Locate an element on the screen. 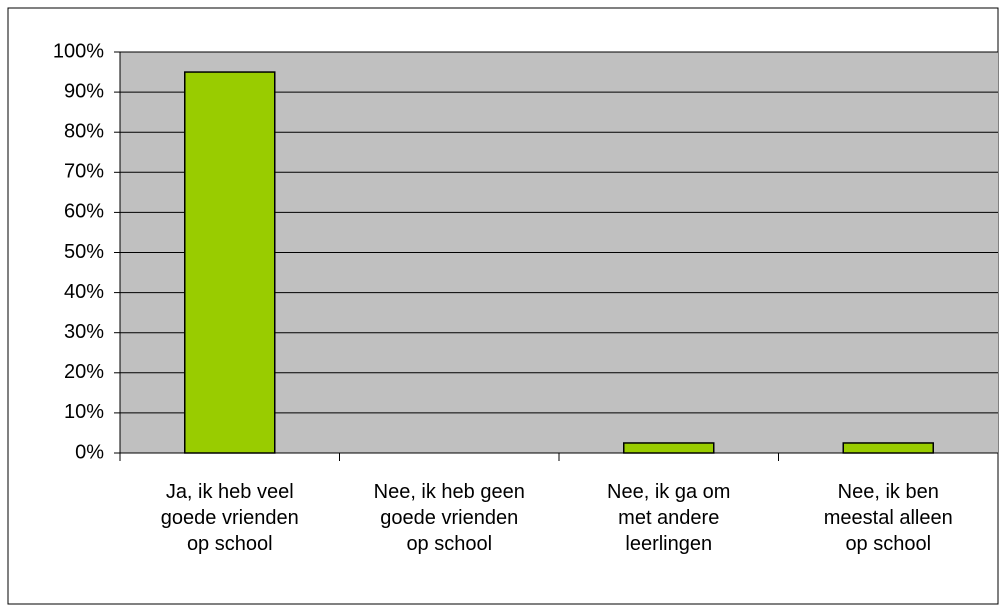 The image size is (1006, 606). x-tick-label: Nee, ik ben meestal alleen op school is located at coordinates (888, 518).